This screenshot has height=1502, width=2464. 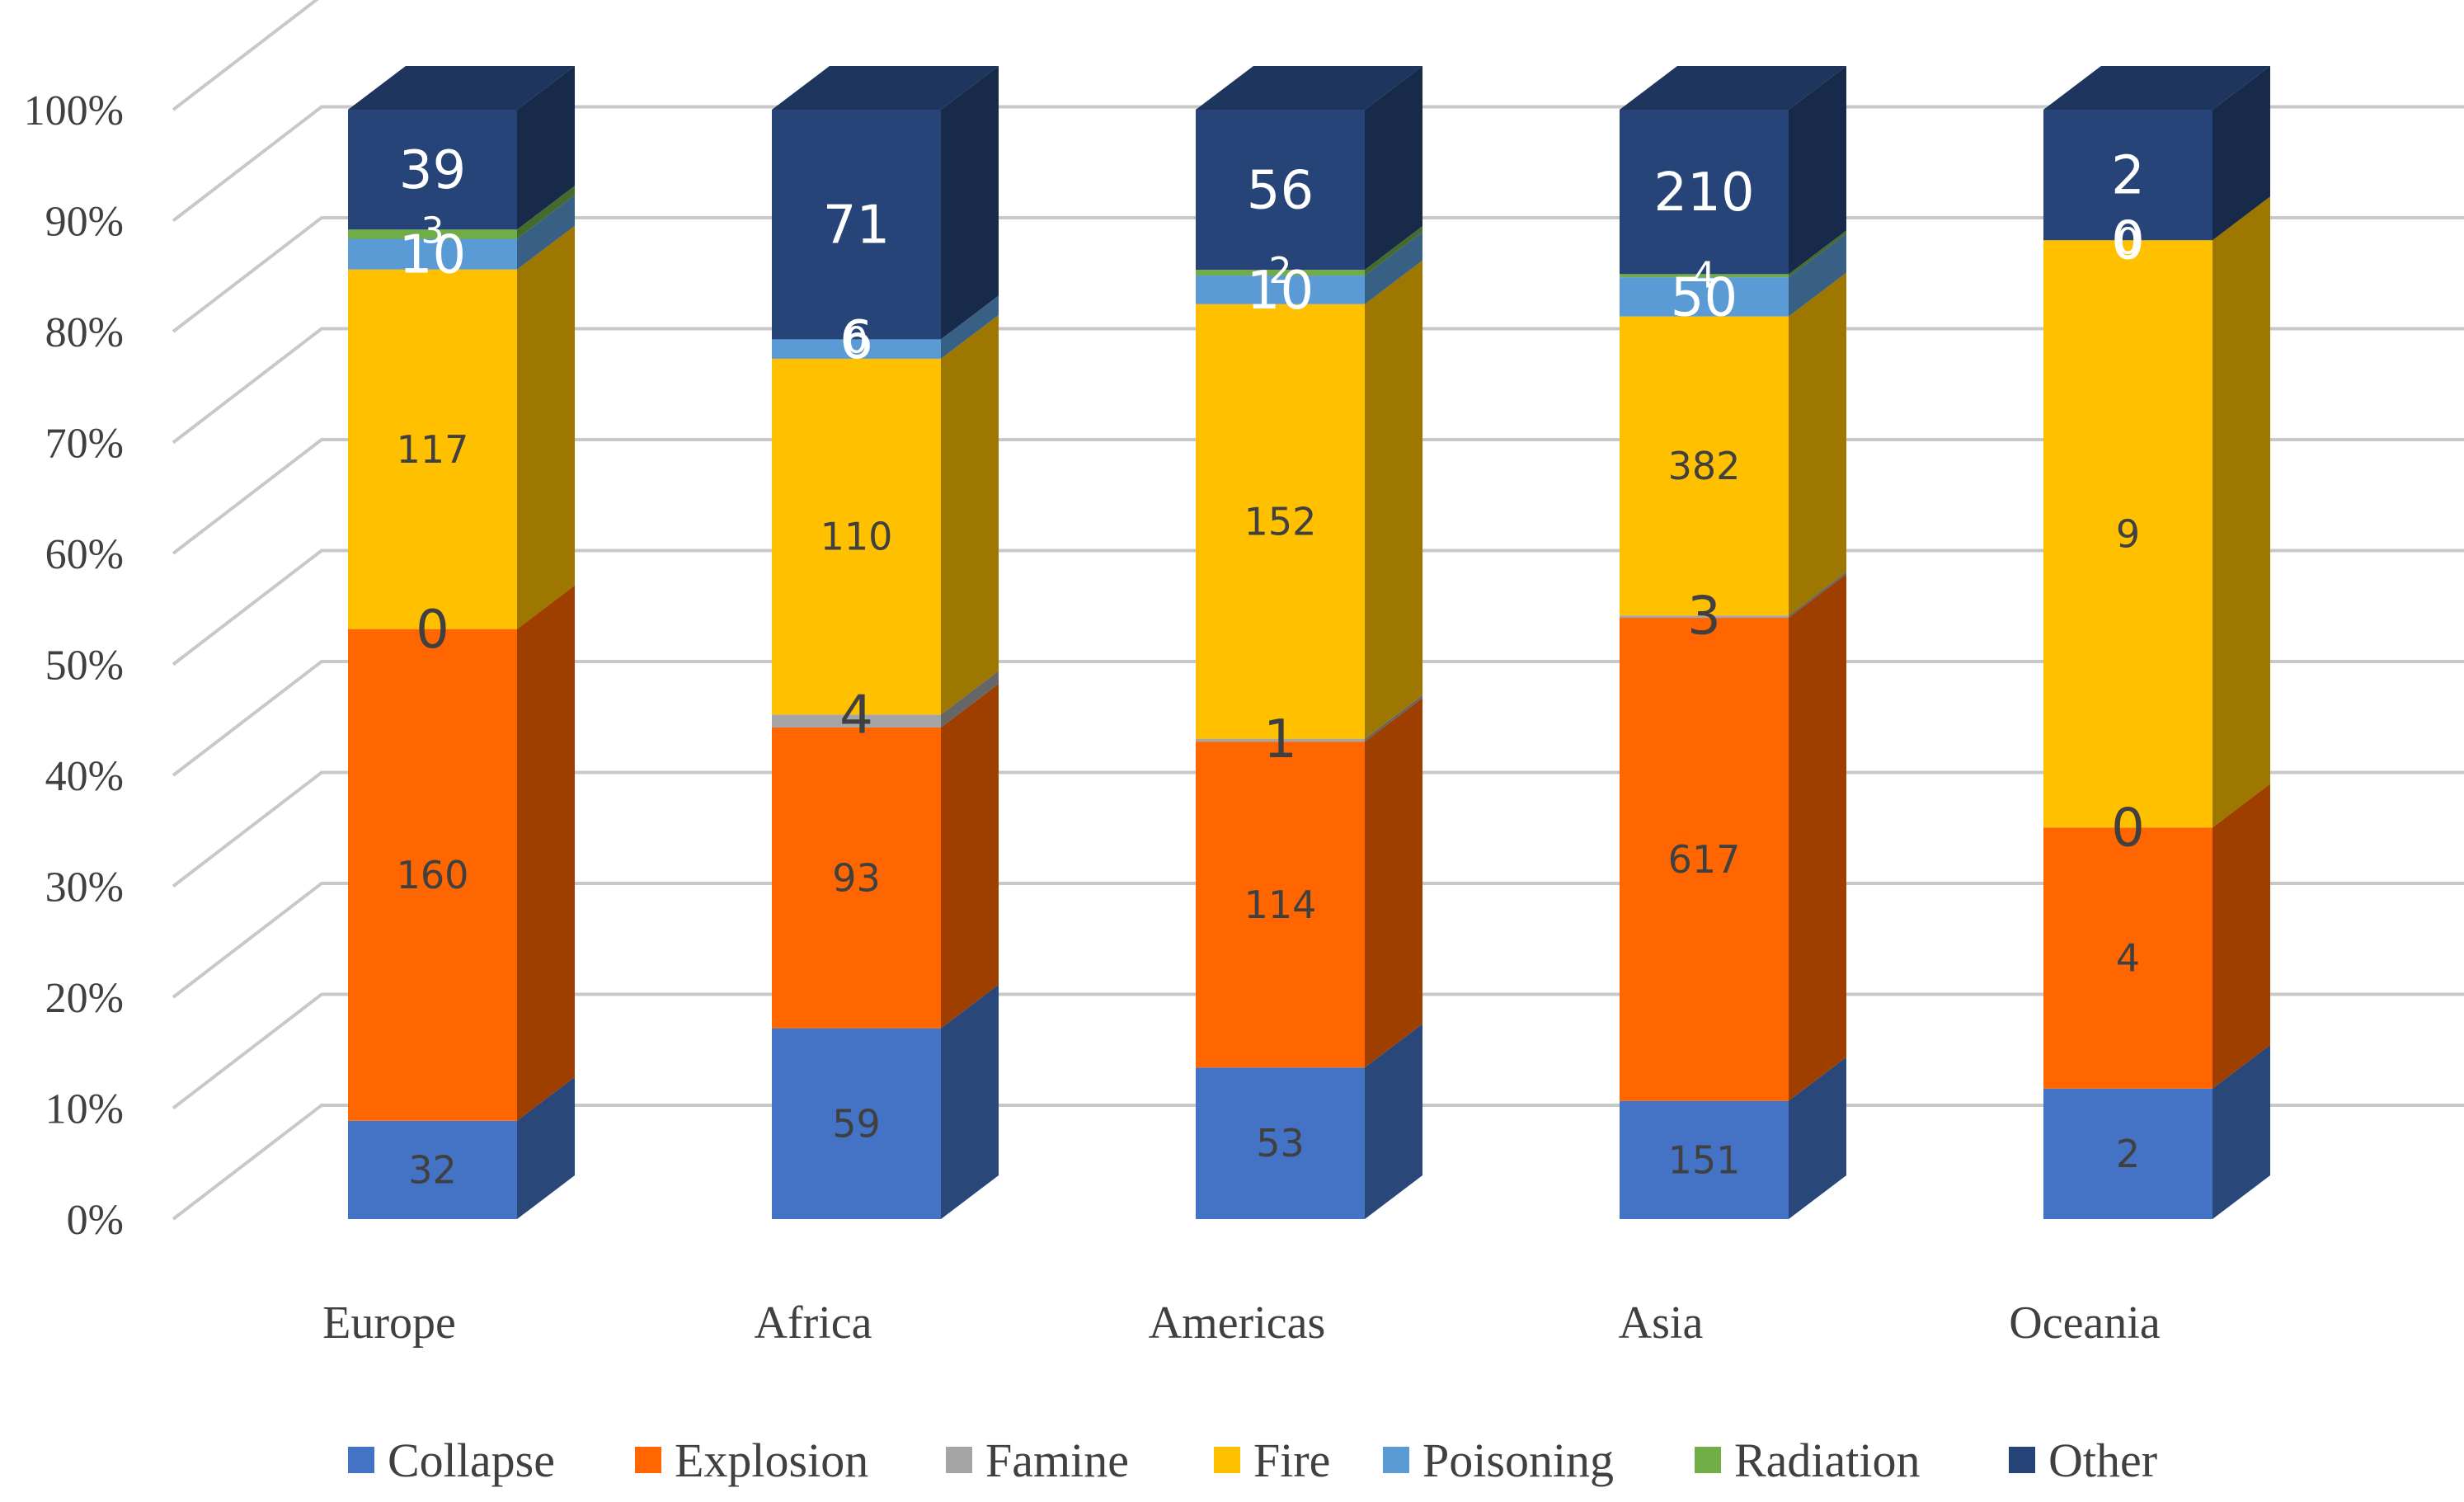 What do you see at coordinates (451, 1461) in the screenshot?
I see `legend-item: Collapse` at bounding box center [451, 1461].